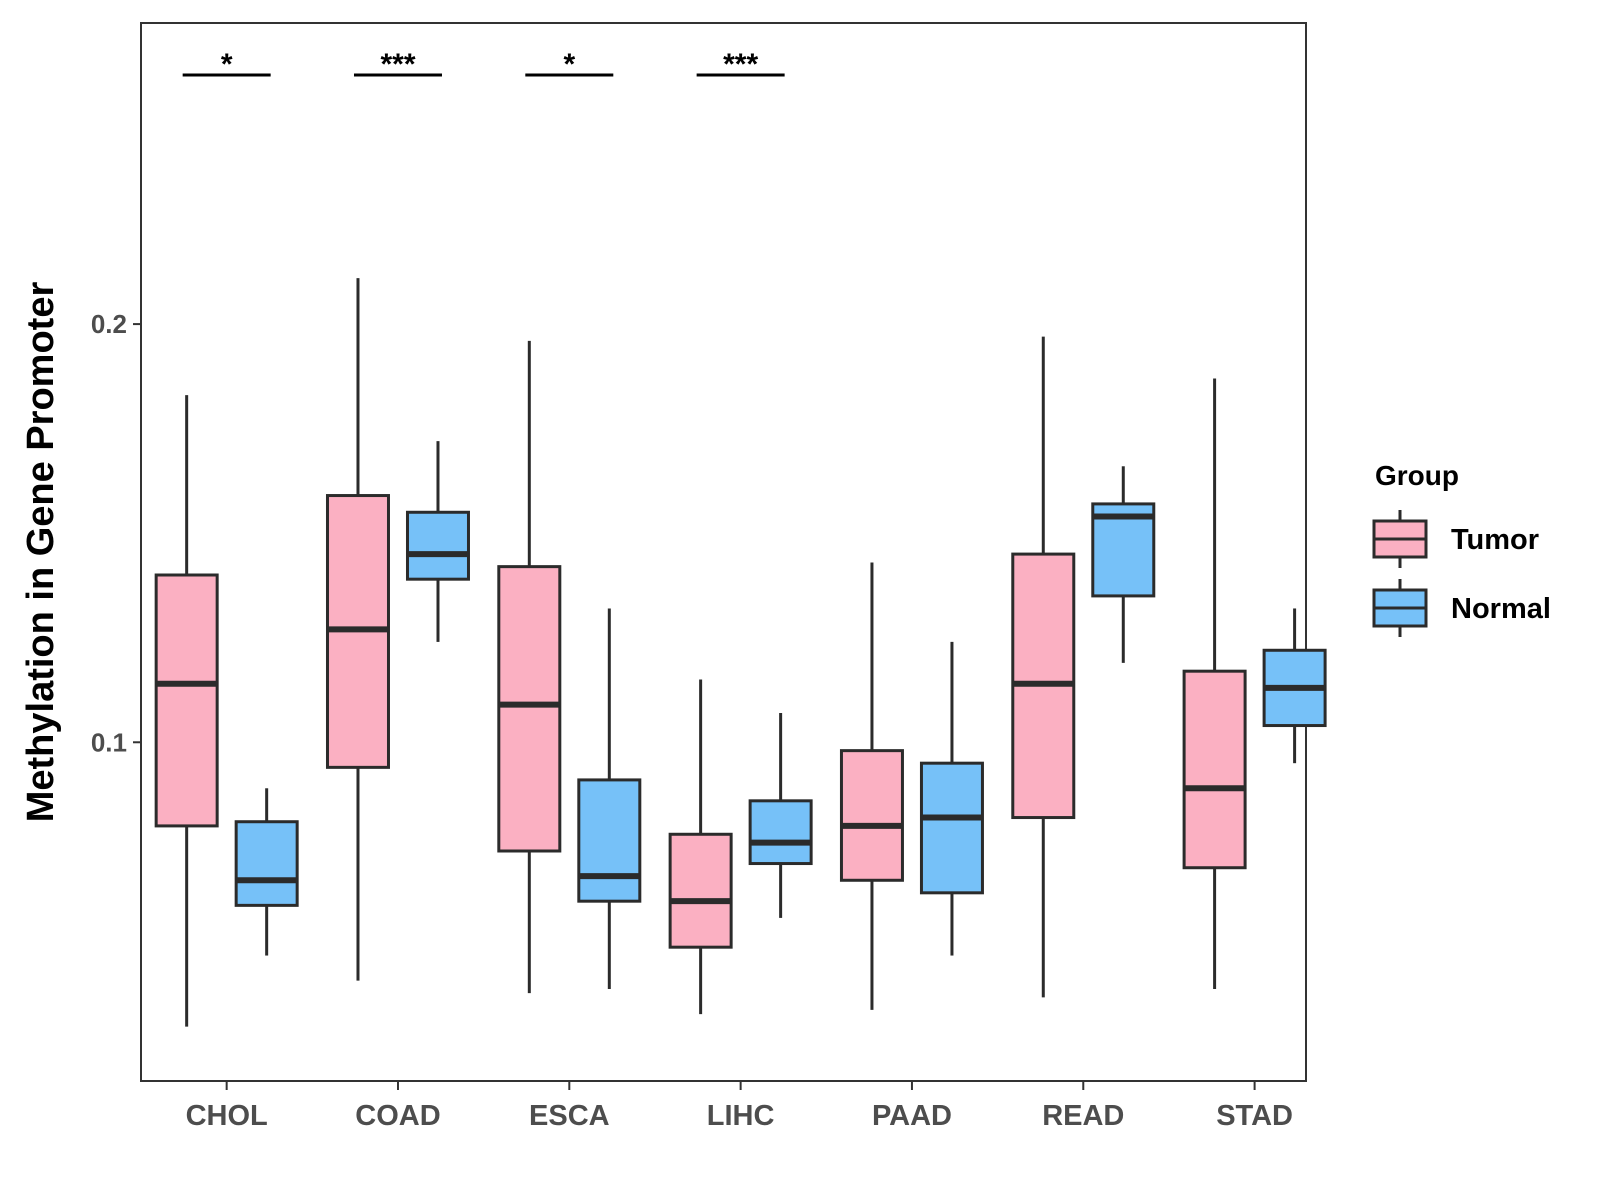  What do you see at coordinates (700, 890) in the screenshot?
I see `box-lihc-tumor` at bounding box center [700, 890].